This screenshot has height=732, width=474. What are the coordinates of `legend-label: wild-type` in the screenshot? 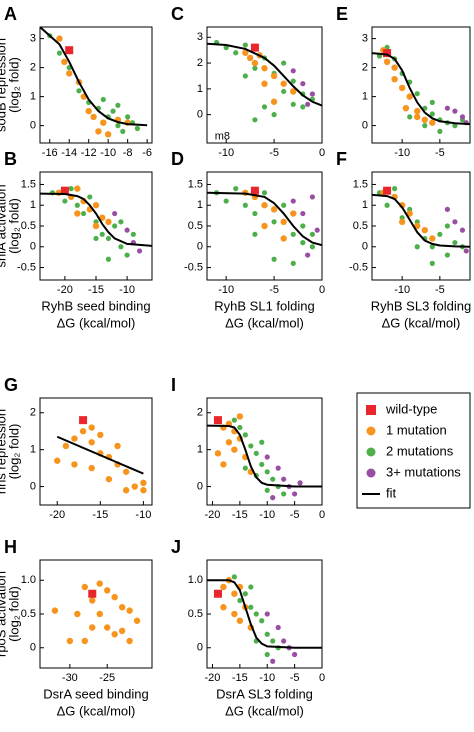 It's located at (411, 408).